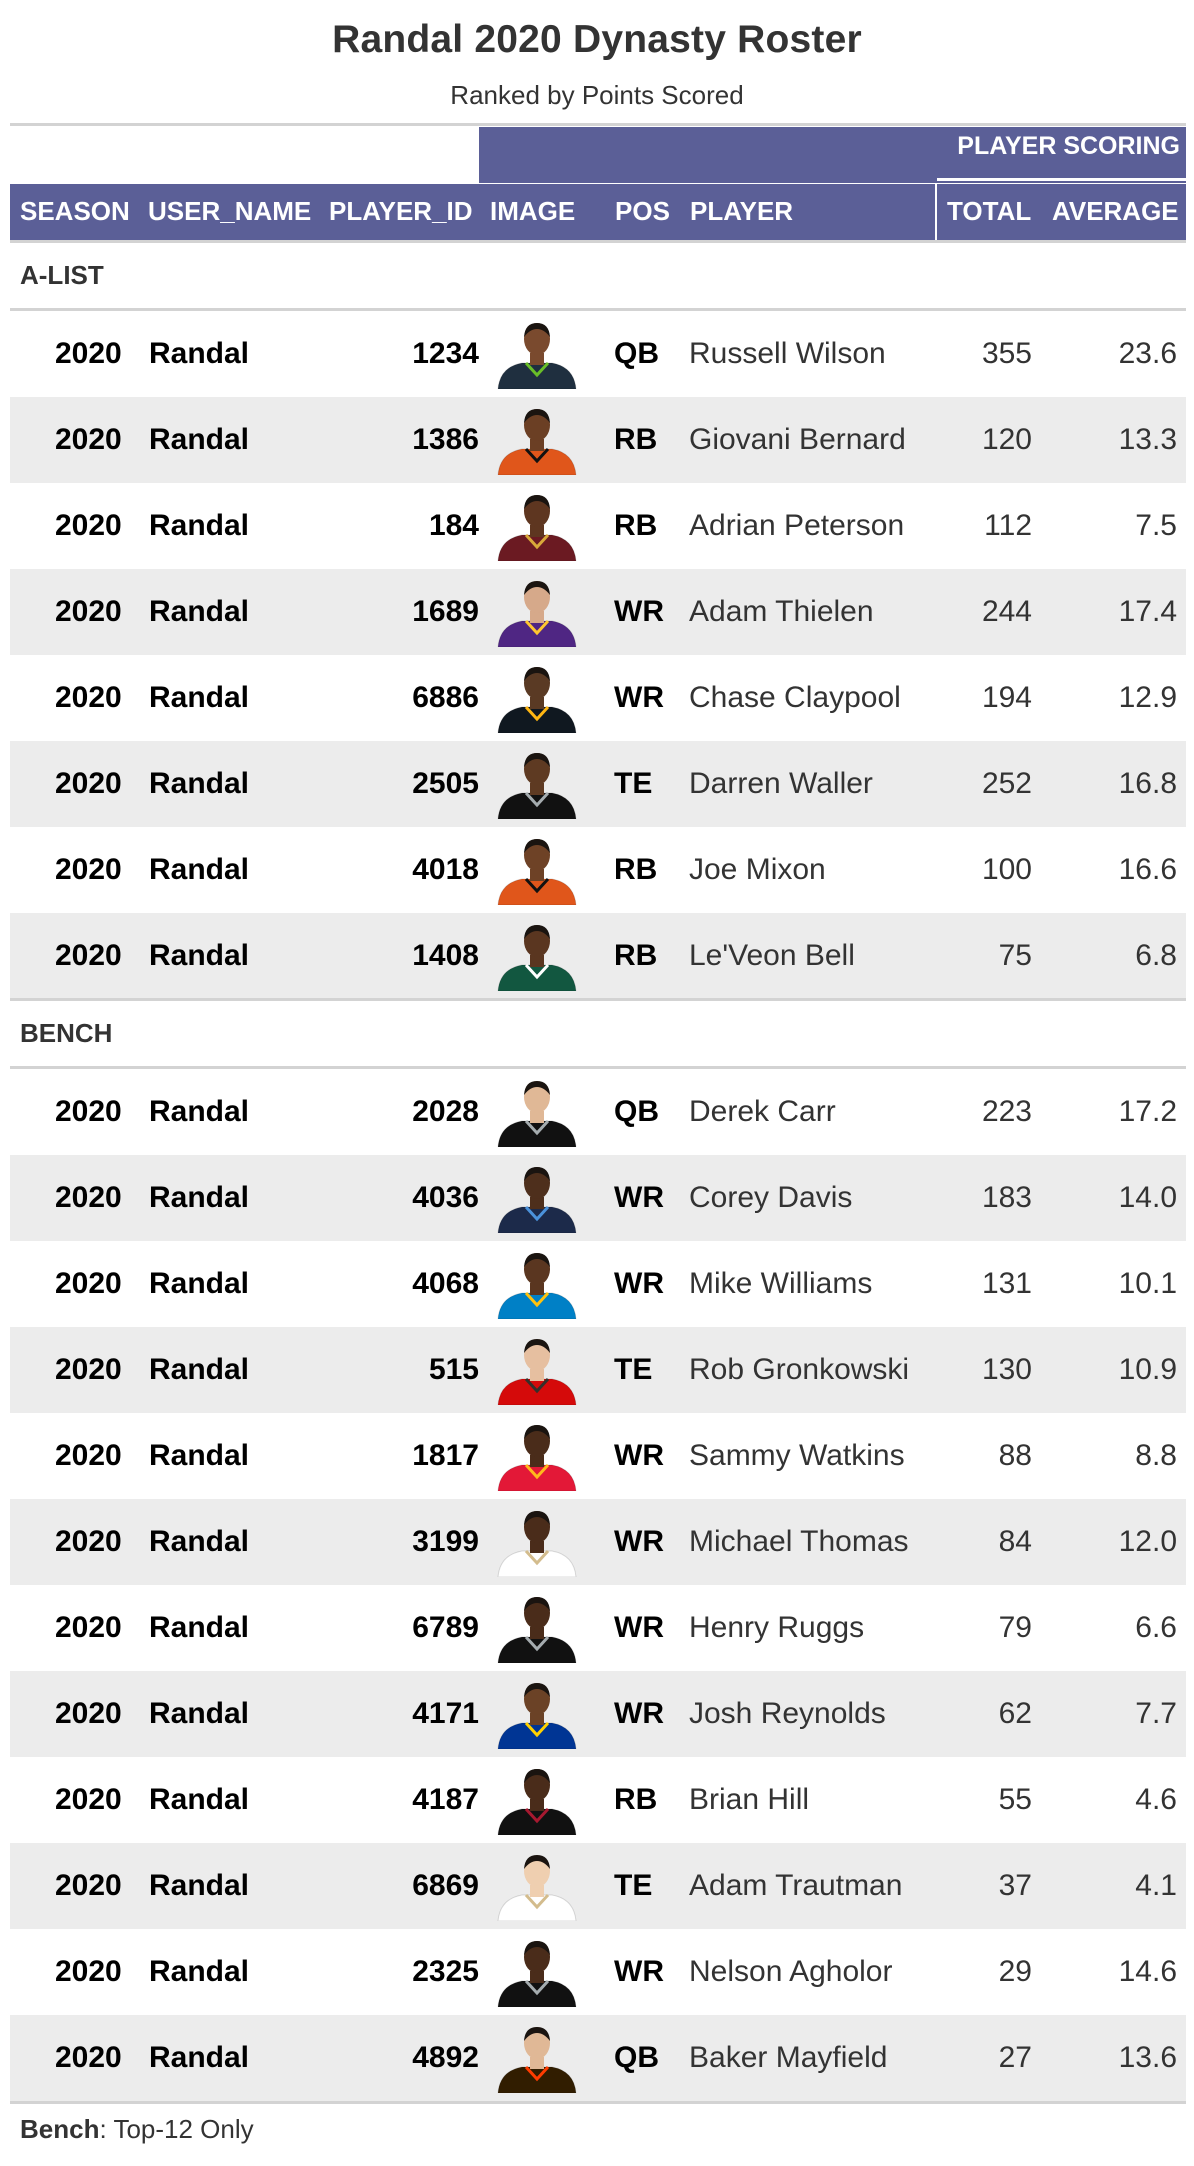  Describe the element at coordinates (598, 2058) in the screenshot. I see `table-row: 2020 Randal 4892 QB Baker Mayfield 27 13.6` at that location.